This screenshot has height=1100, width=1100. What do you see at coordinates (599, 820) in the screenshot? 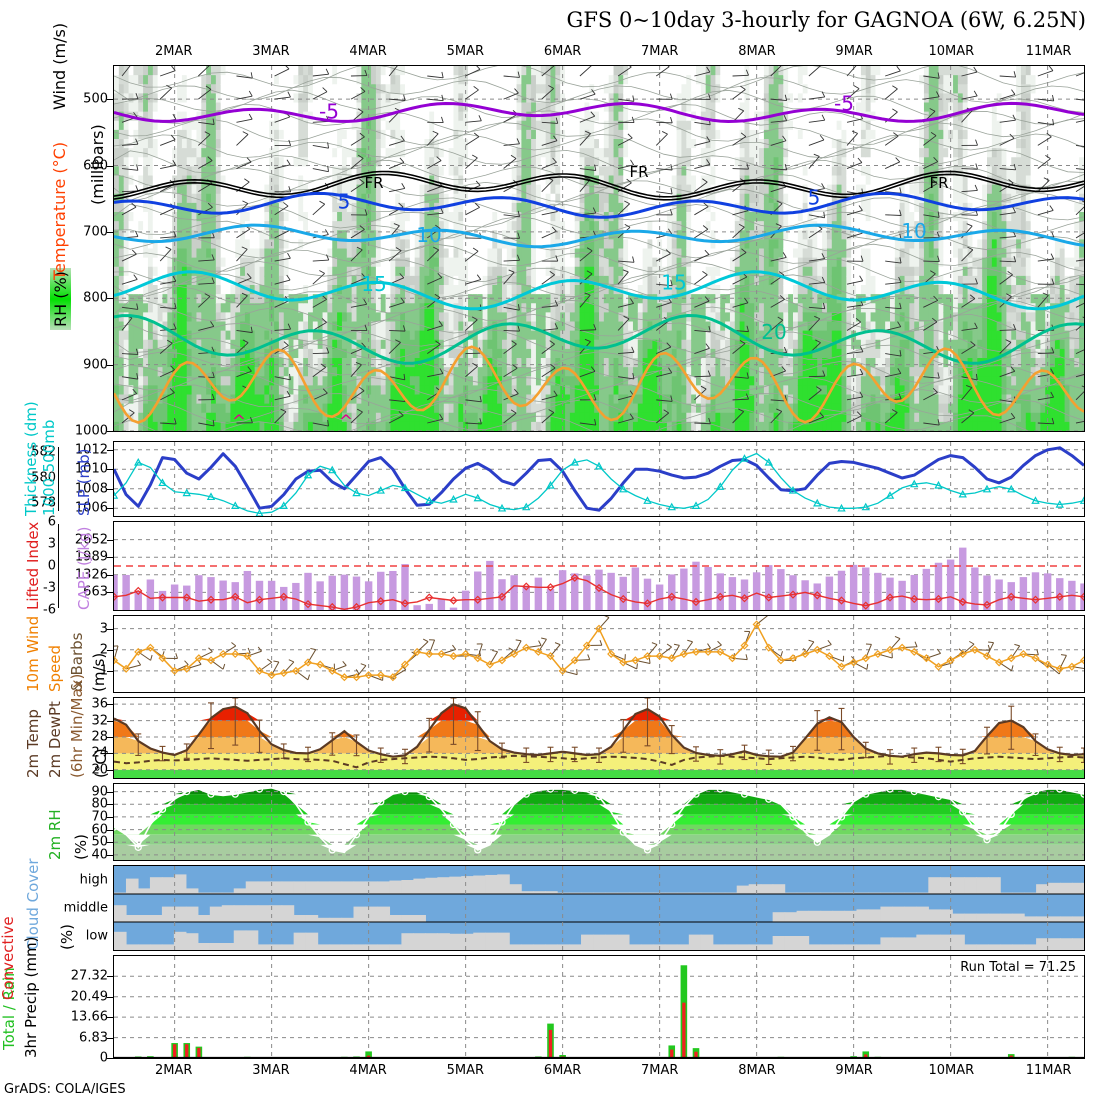
I see `rh-line` at bounding box center [599, 820].